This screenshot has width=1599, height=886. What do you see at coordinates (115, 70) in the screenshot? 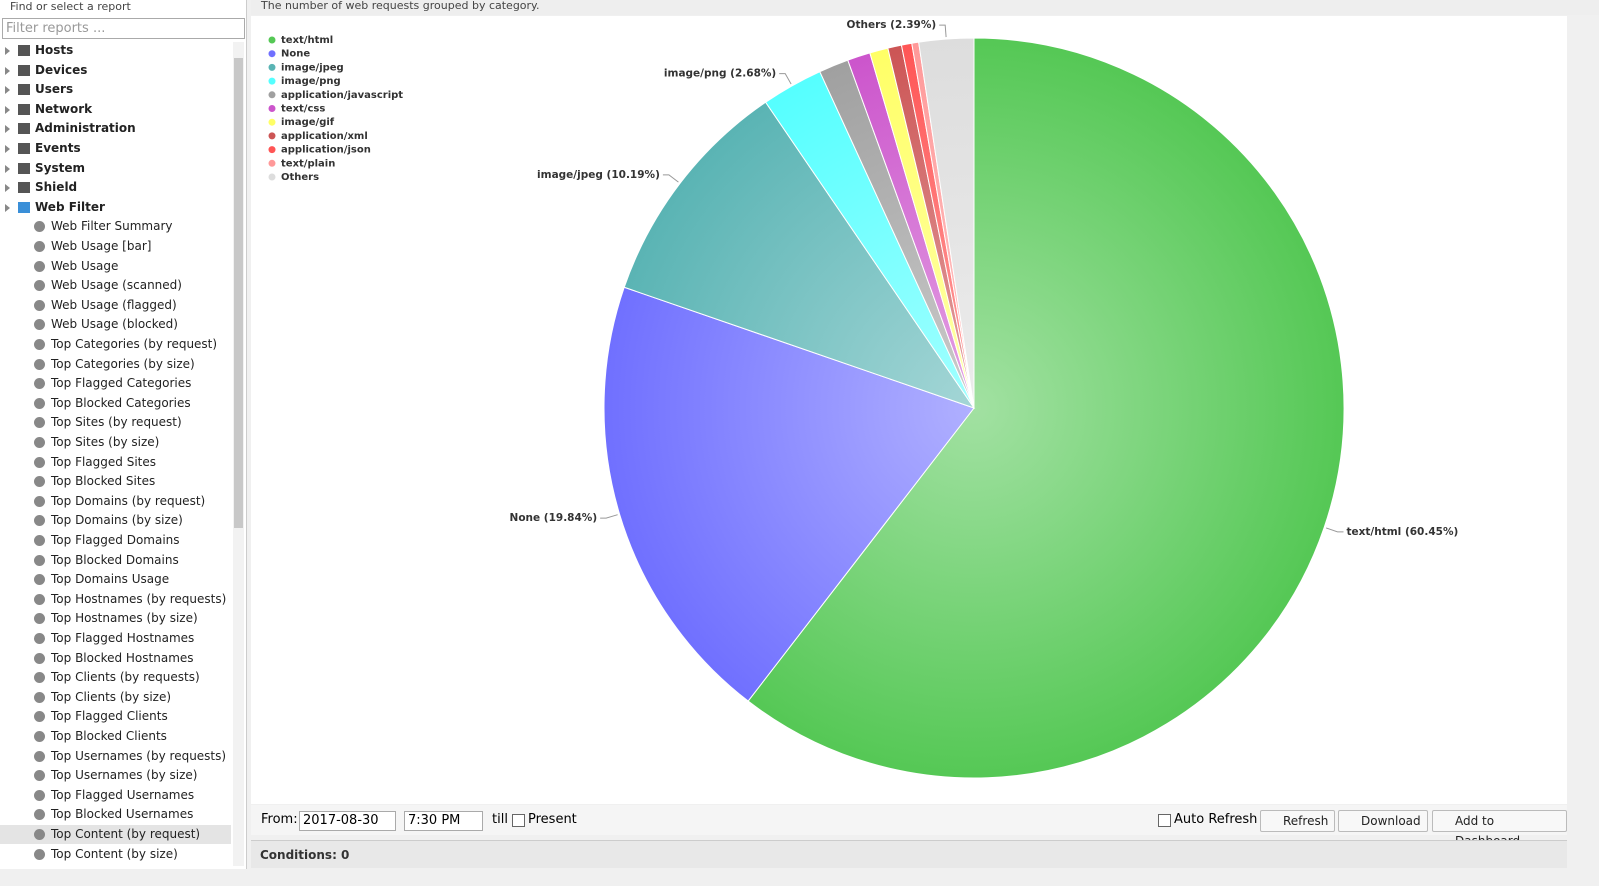
I see `tree-group: Devices` at bounding box center [115, 70].